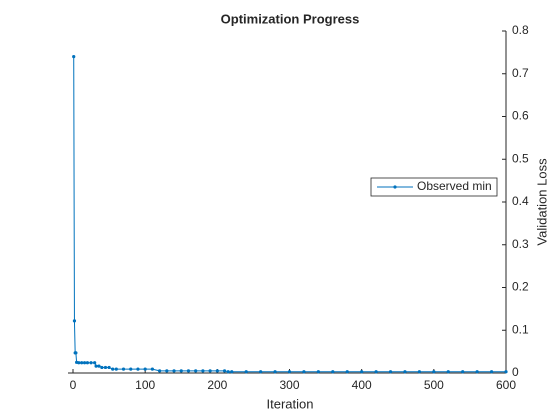 Image resolution: width=560 pixels, height=420 pixels. What do you see at coordinates (541, 202) in the screenshot?
I see `y-axis-label: Validation Loss` at bounding box center [541, 202].